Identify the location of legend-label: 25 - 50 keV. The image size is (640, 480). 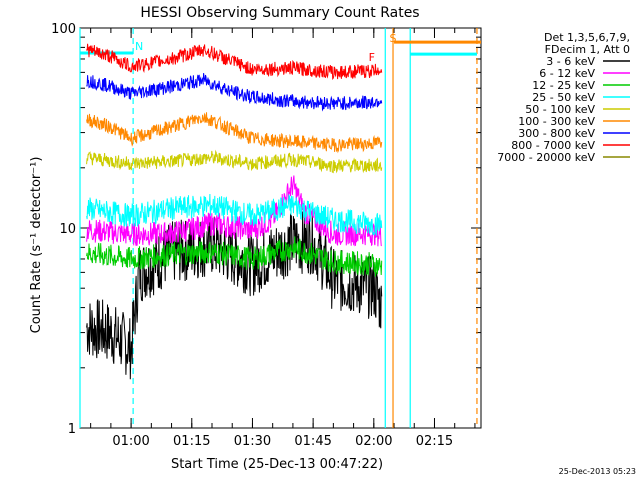
(563, 97).